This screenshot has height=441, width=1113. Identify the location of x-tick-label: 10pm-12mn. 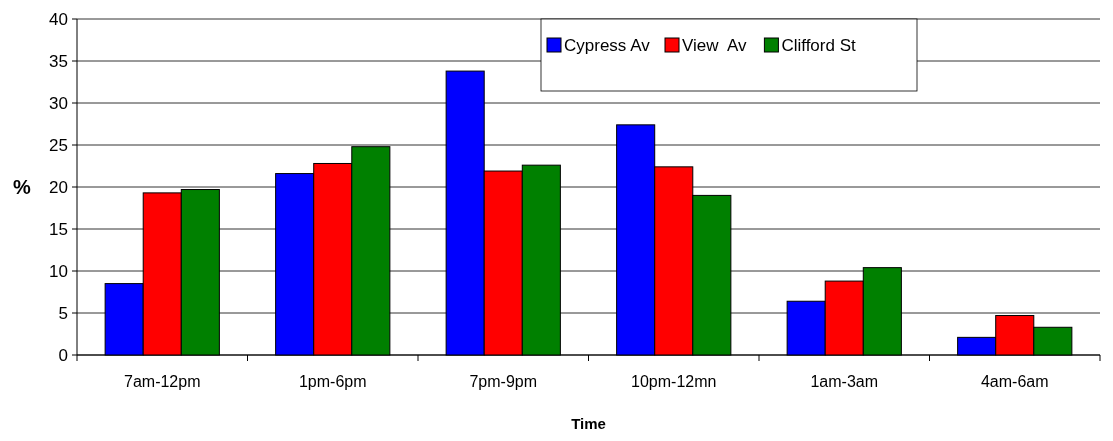
(674, 381).